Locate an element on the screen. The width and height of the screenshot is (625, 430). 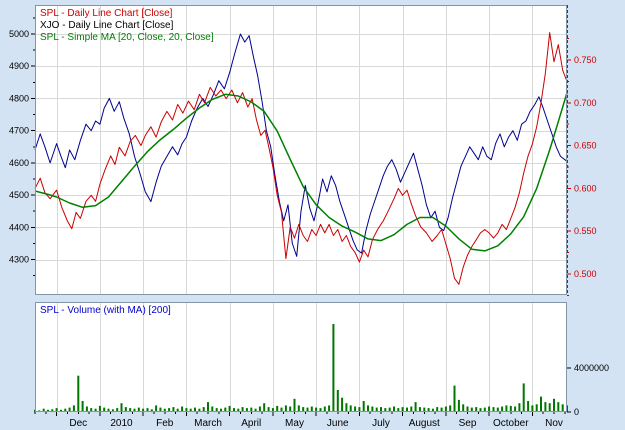
legend-price-1: XJO - Daily Line Chart [Close] is located at coordinates (107, 25).